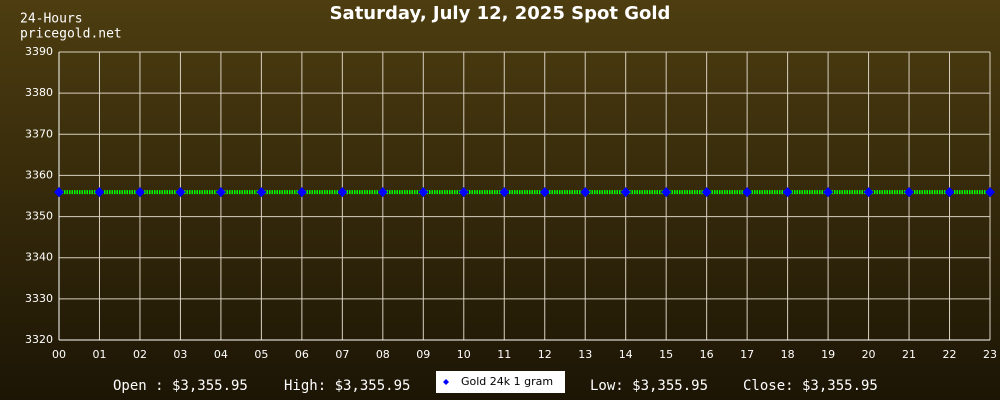 The image size is (1000, 400). Describe the element at coordinates (51, 19) in the screenshot. I see `period-label: 24-Hours` at that location.